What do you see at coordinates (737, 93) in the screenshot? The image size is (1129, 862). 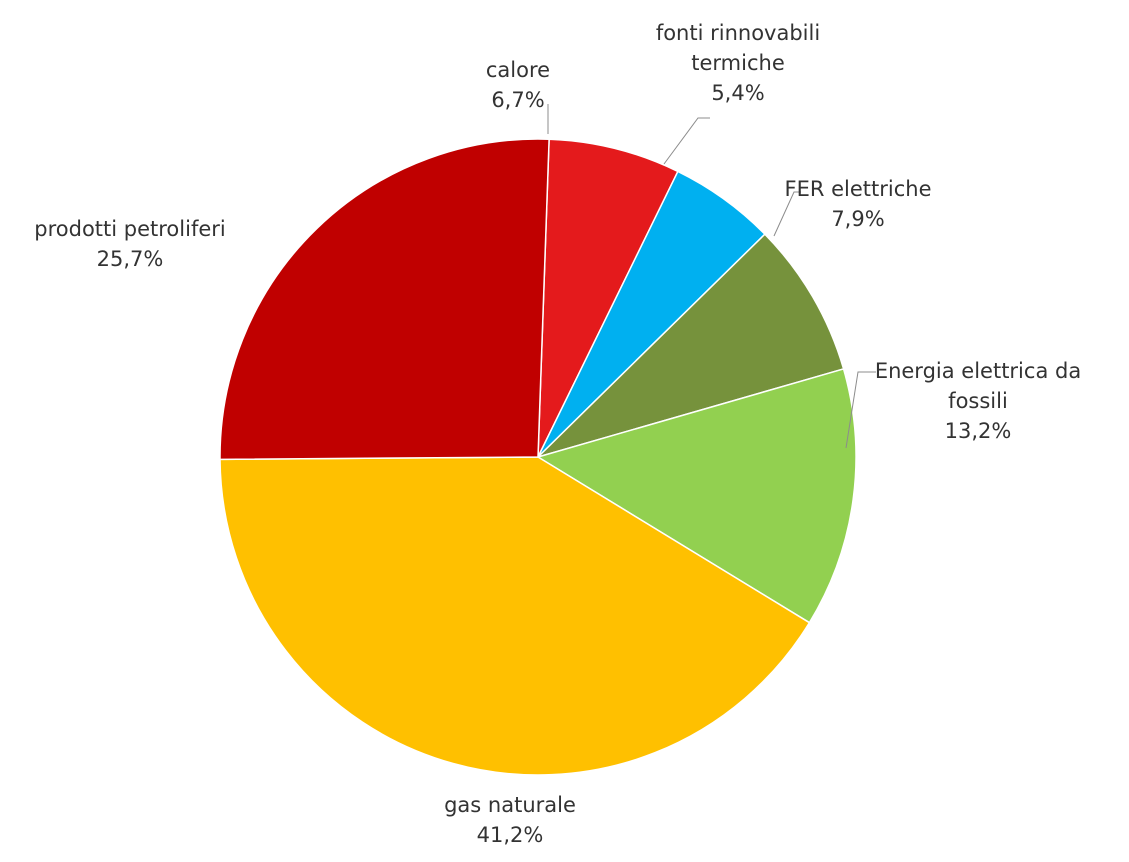 I see `slice-value-label: 5,4%` at bounding box center [737, 93].